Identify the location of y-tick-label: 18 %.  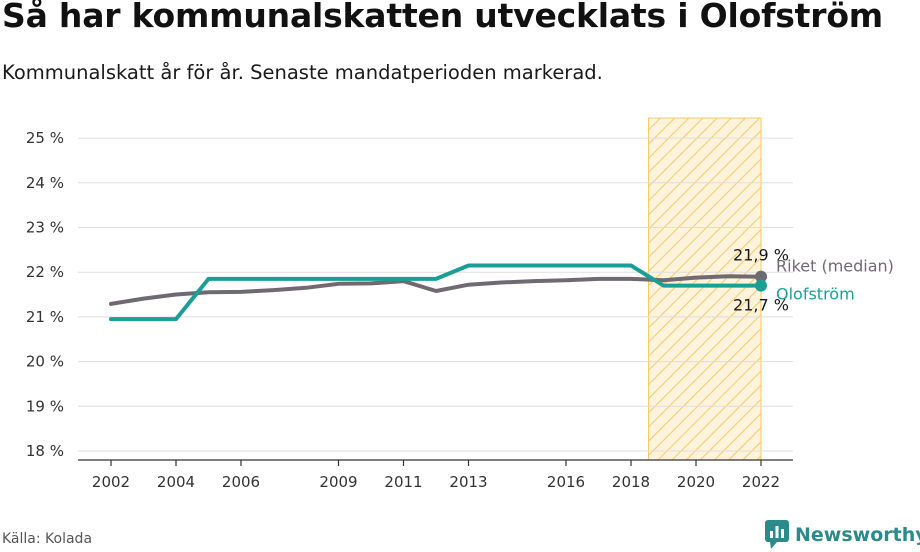
(45, 451).